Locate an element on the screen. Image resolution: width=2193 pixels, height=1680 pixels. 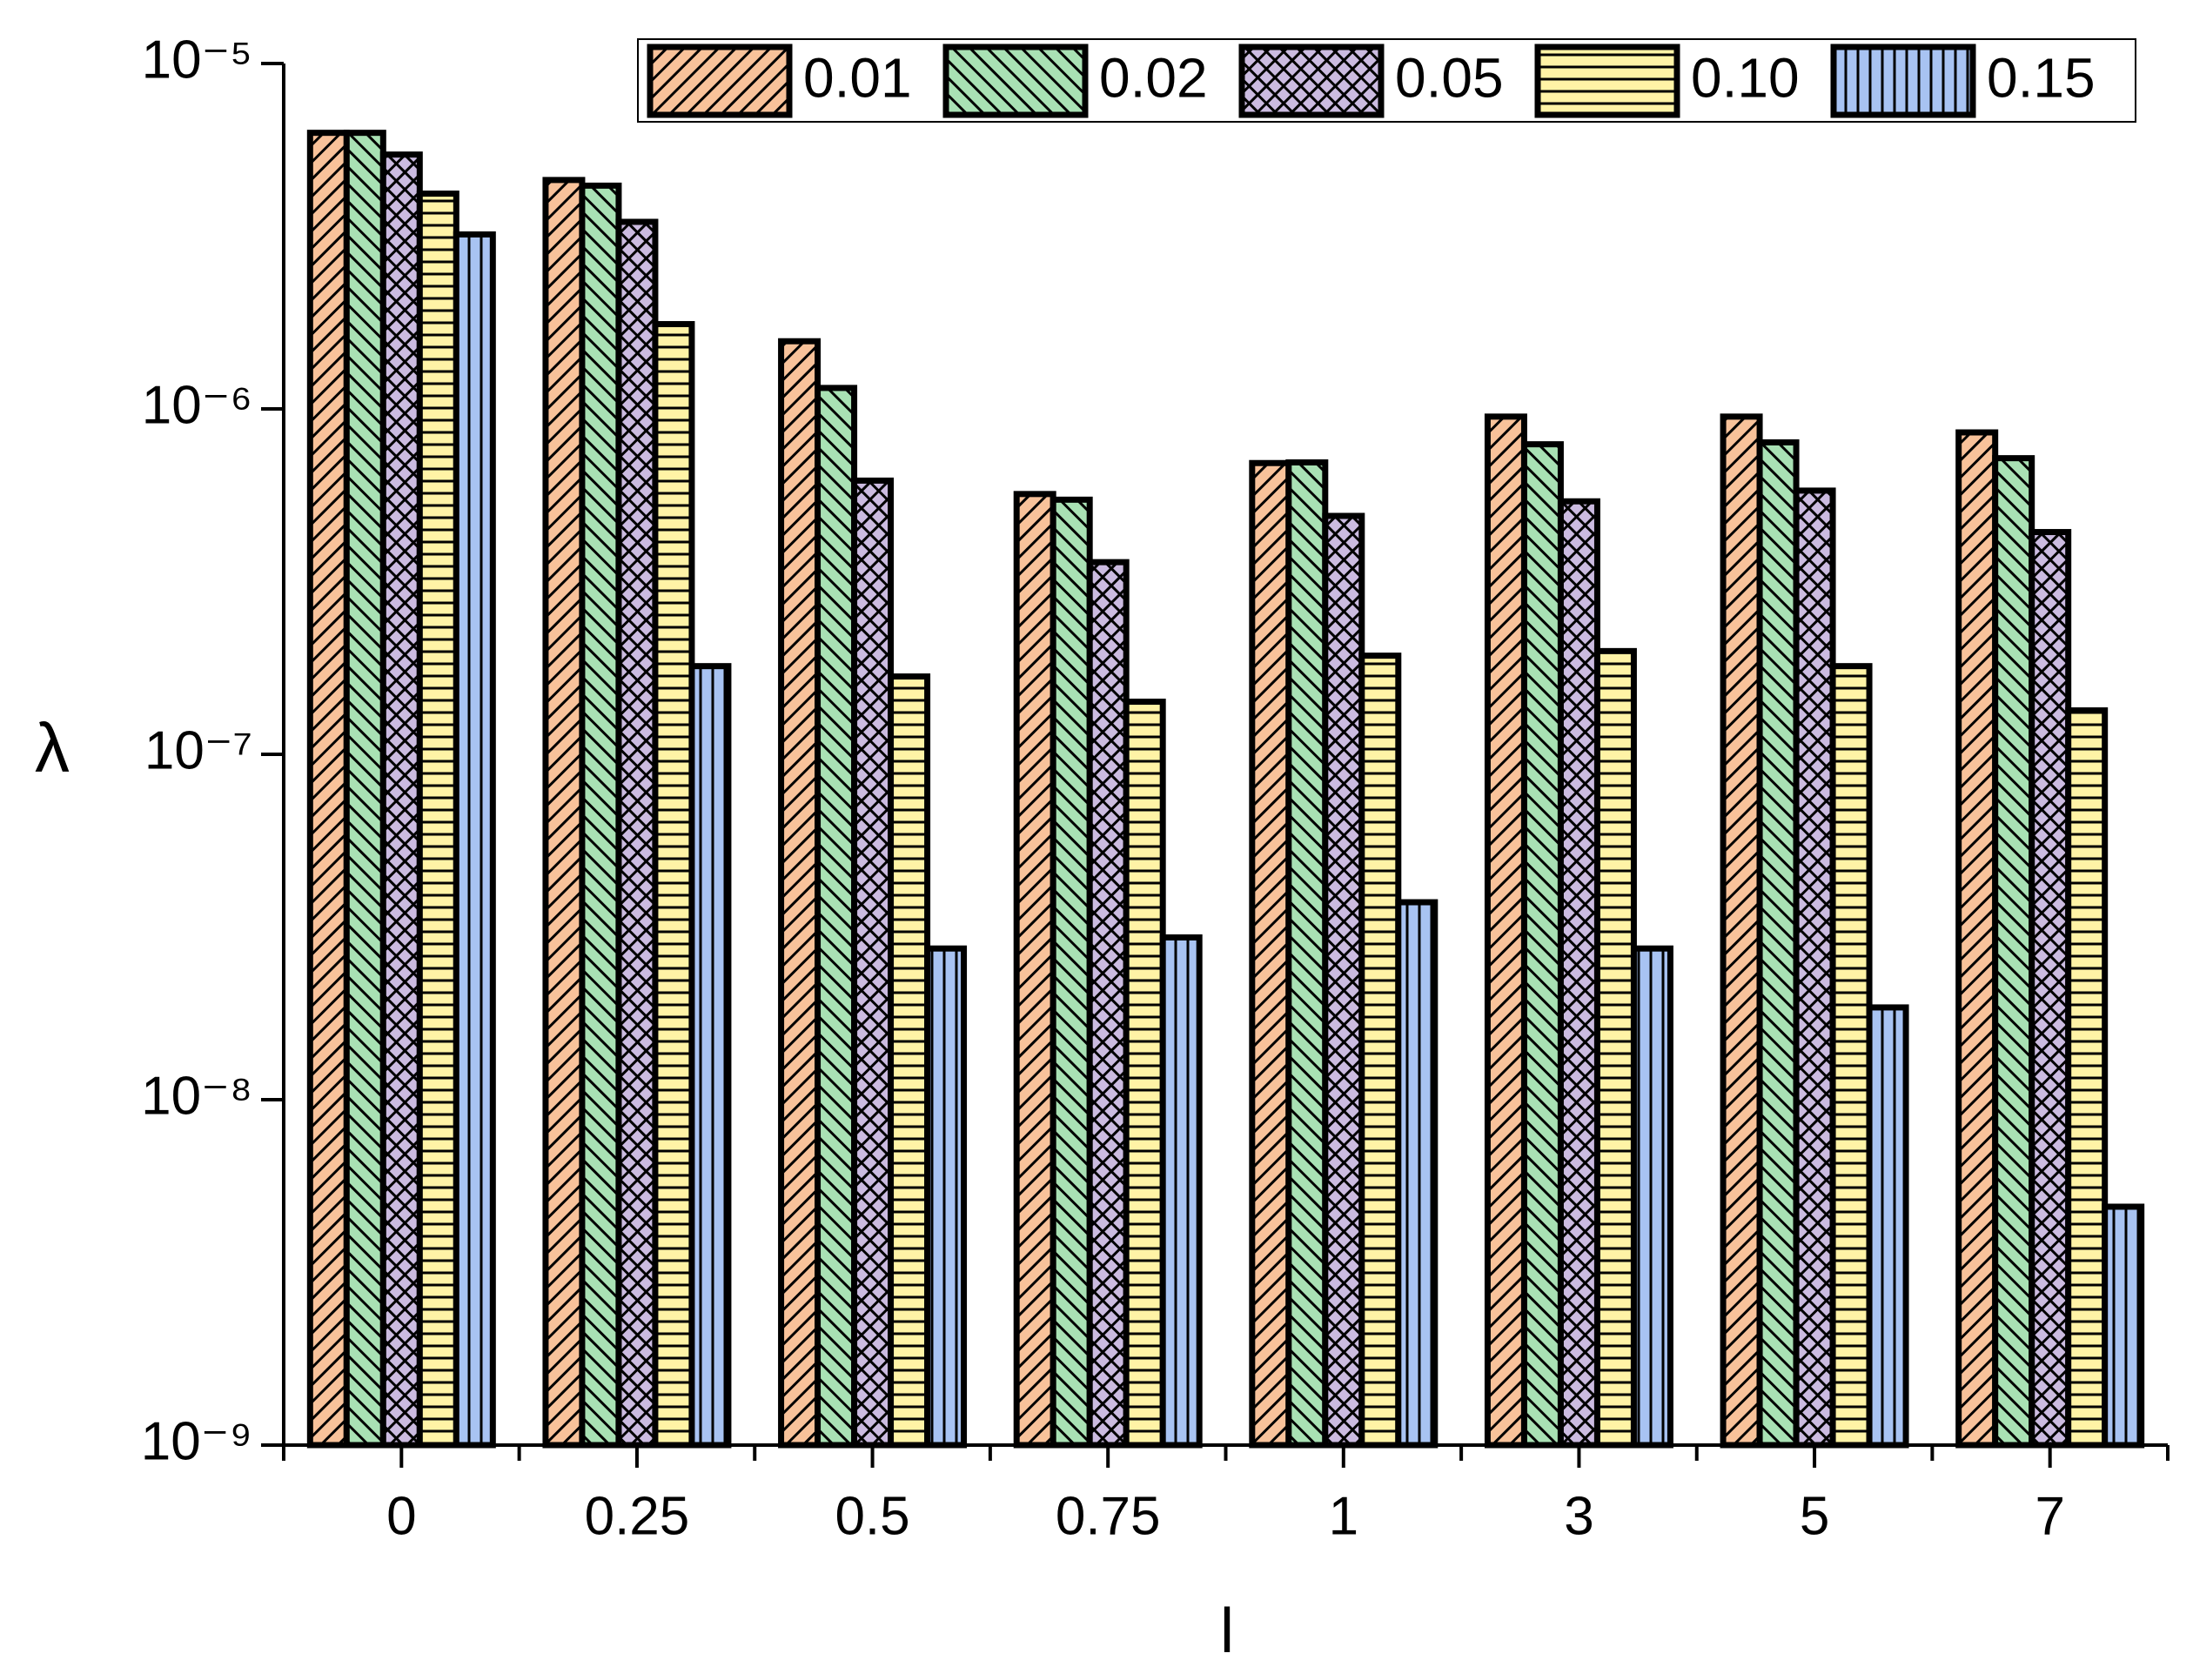
x-tick-label: 0.75 is located at coordinates (1109, 1516).